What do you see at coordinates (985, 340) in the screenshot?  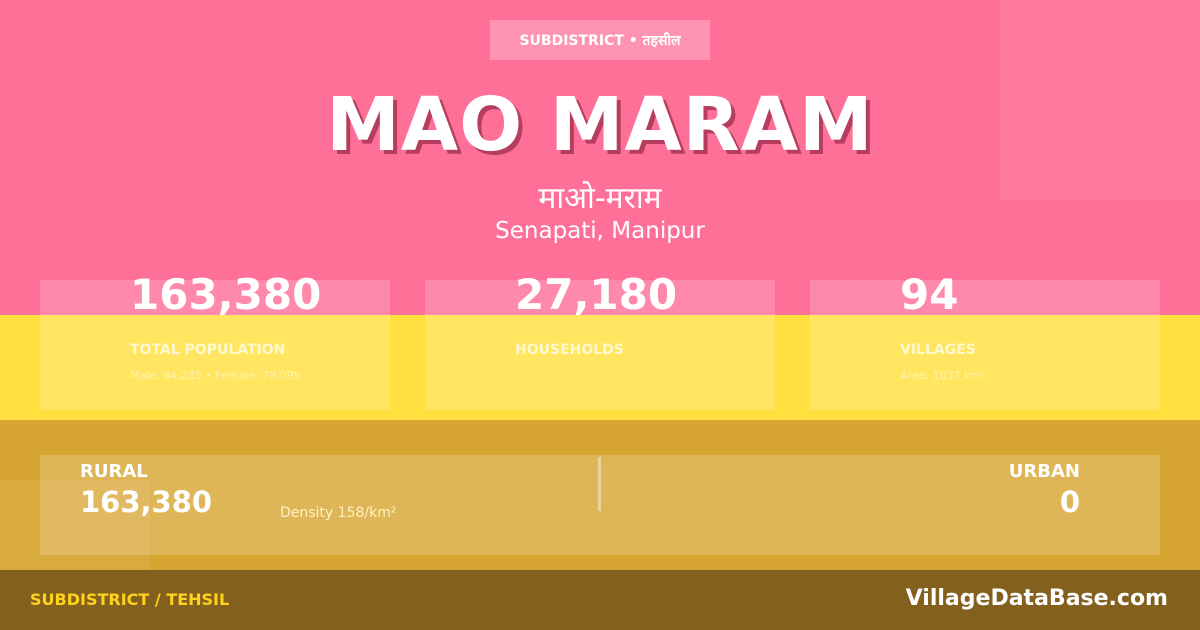 I see `stat-card-villages: 94 VILLAGES Area: 1037 km²` at bounding box center [985, 340].